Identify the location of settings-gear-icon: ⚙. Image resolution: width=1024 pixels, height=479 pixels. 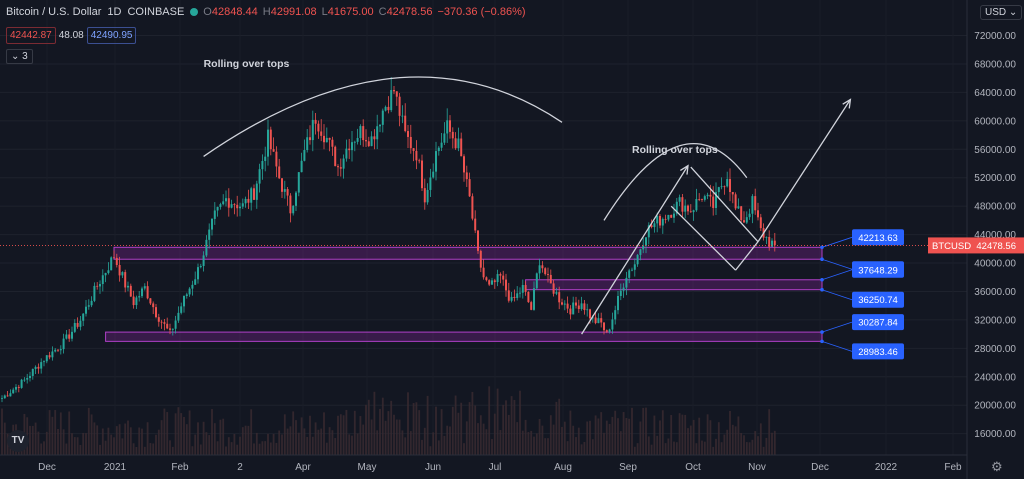
(997, 466).